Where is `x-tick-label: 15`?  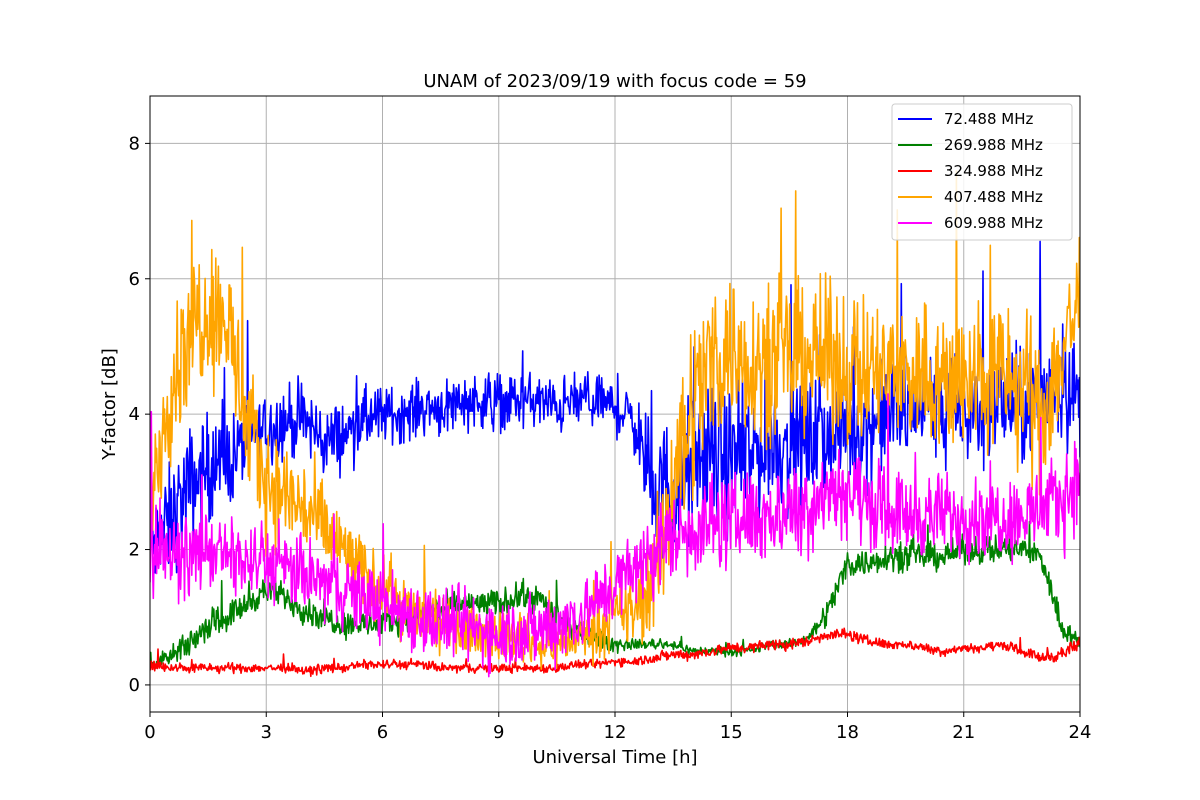 x-tick-label: 15 is located at coordinates (731, 732).